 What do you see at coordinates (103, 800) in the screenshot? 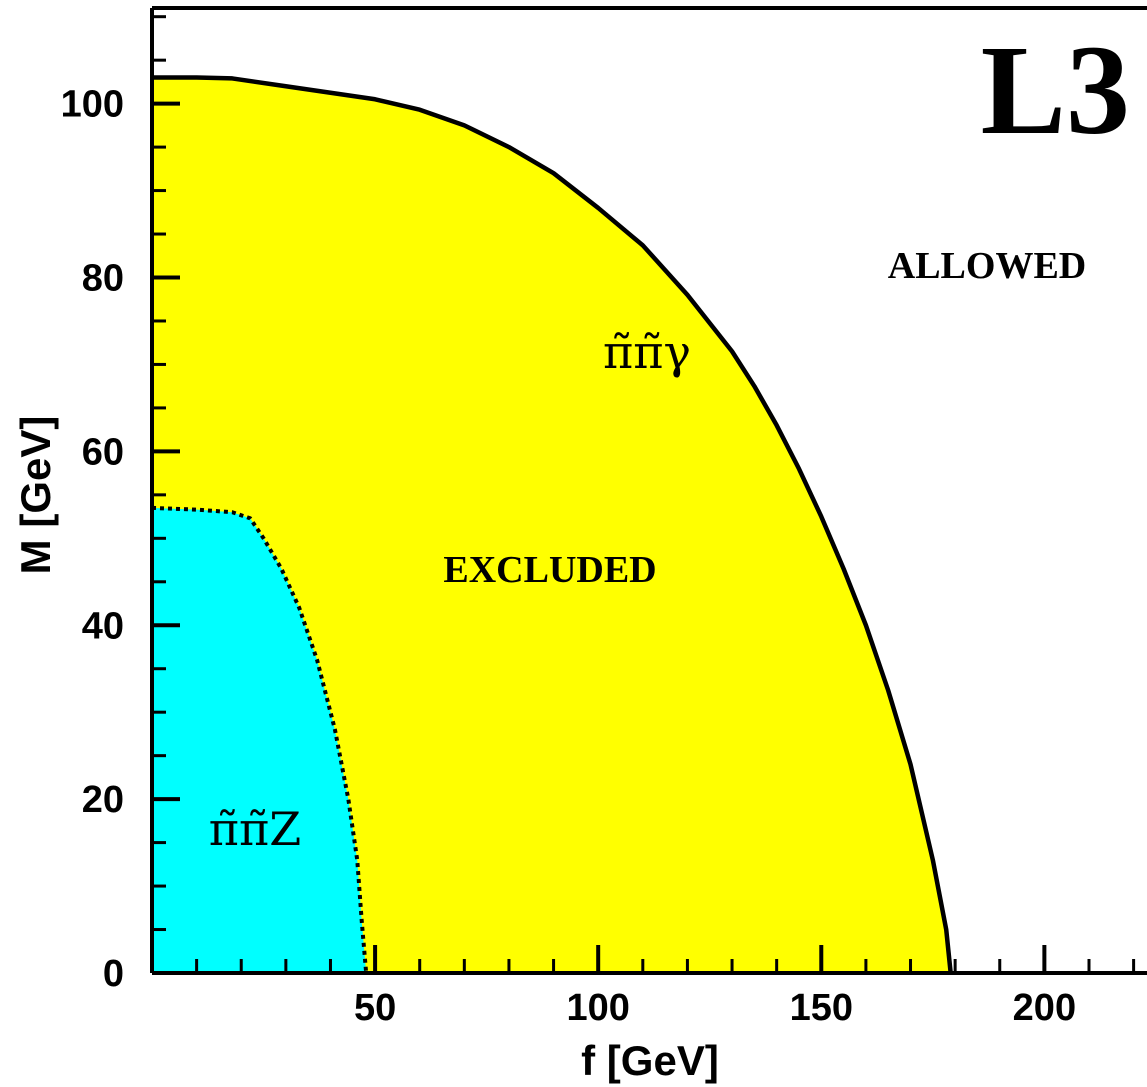
I see `y-tick-label: 20` at bounding box center [103, 800].